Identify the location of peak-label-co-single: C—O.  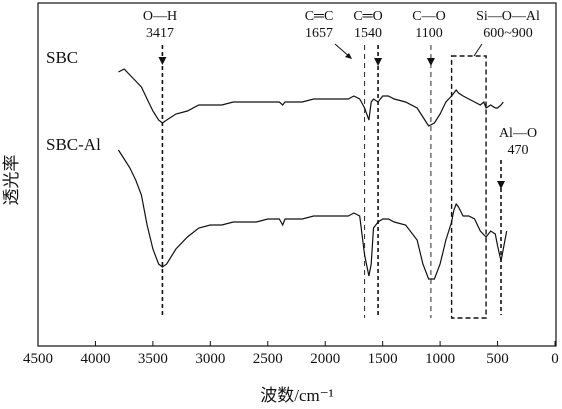
(428, 16).